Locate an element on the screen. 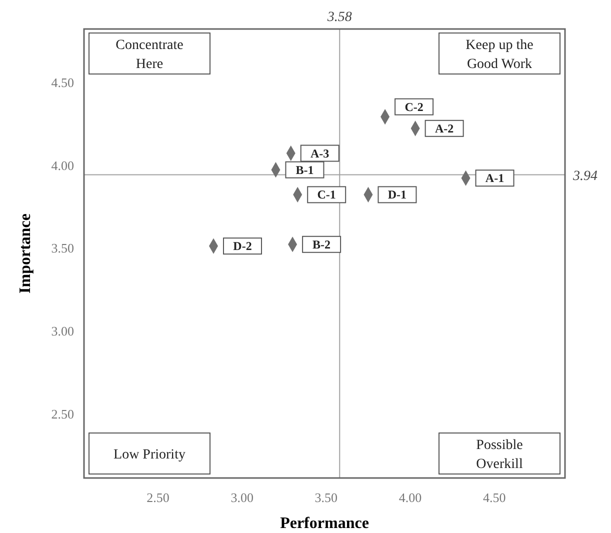 The height and width of the screenshot is (533, 611). ref-line-label: 3.94 is located at coordinates (585, 176).